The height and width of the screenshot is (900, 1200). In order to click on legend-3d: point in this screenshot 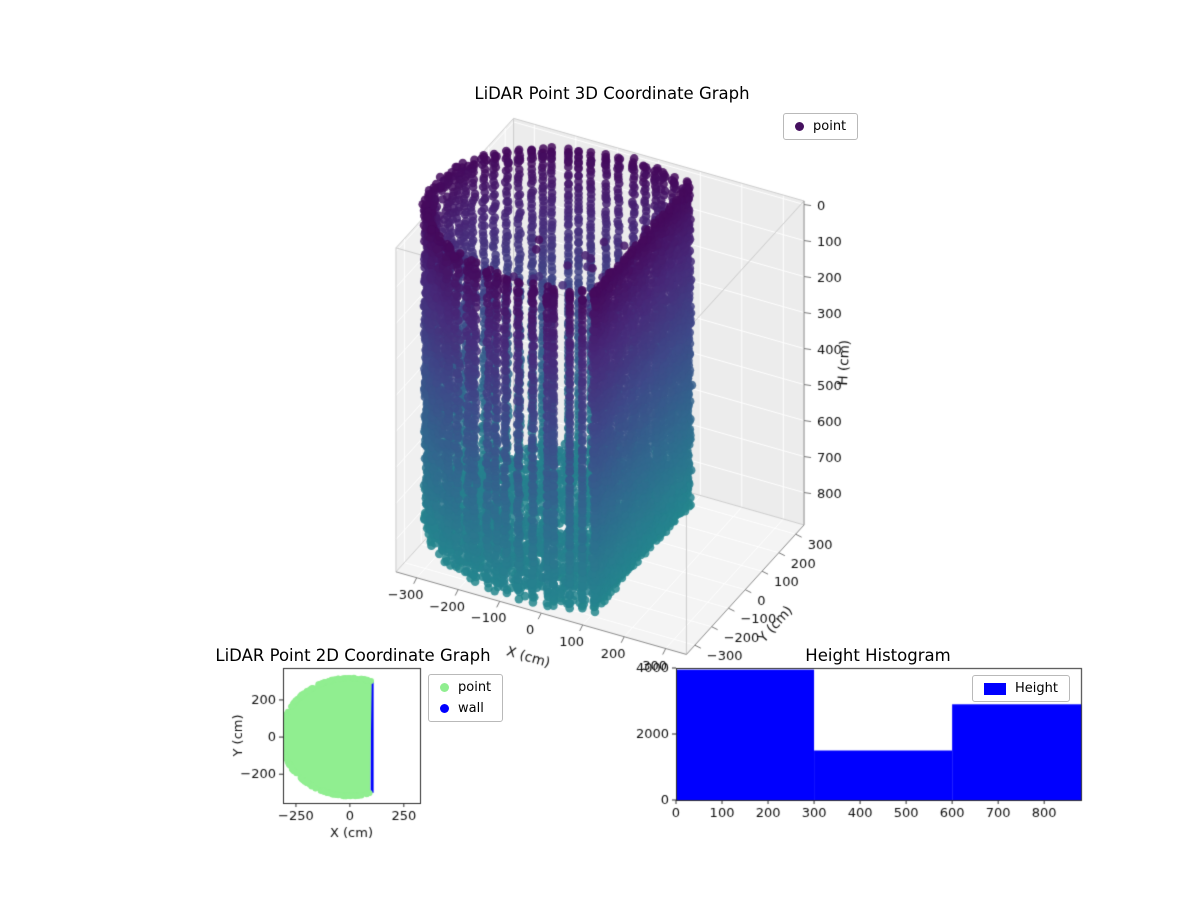, I will do `click(821, 126)`.